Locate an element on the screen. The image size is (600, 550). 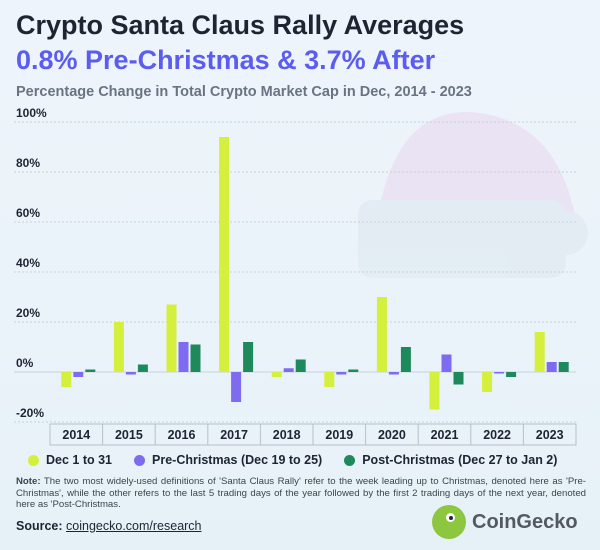
legend-item-dec: Dec 1 to 31 is located at coordinates (70, 460).